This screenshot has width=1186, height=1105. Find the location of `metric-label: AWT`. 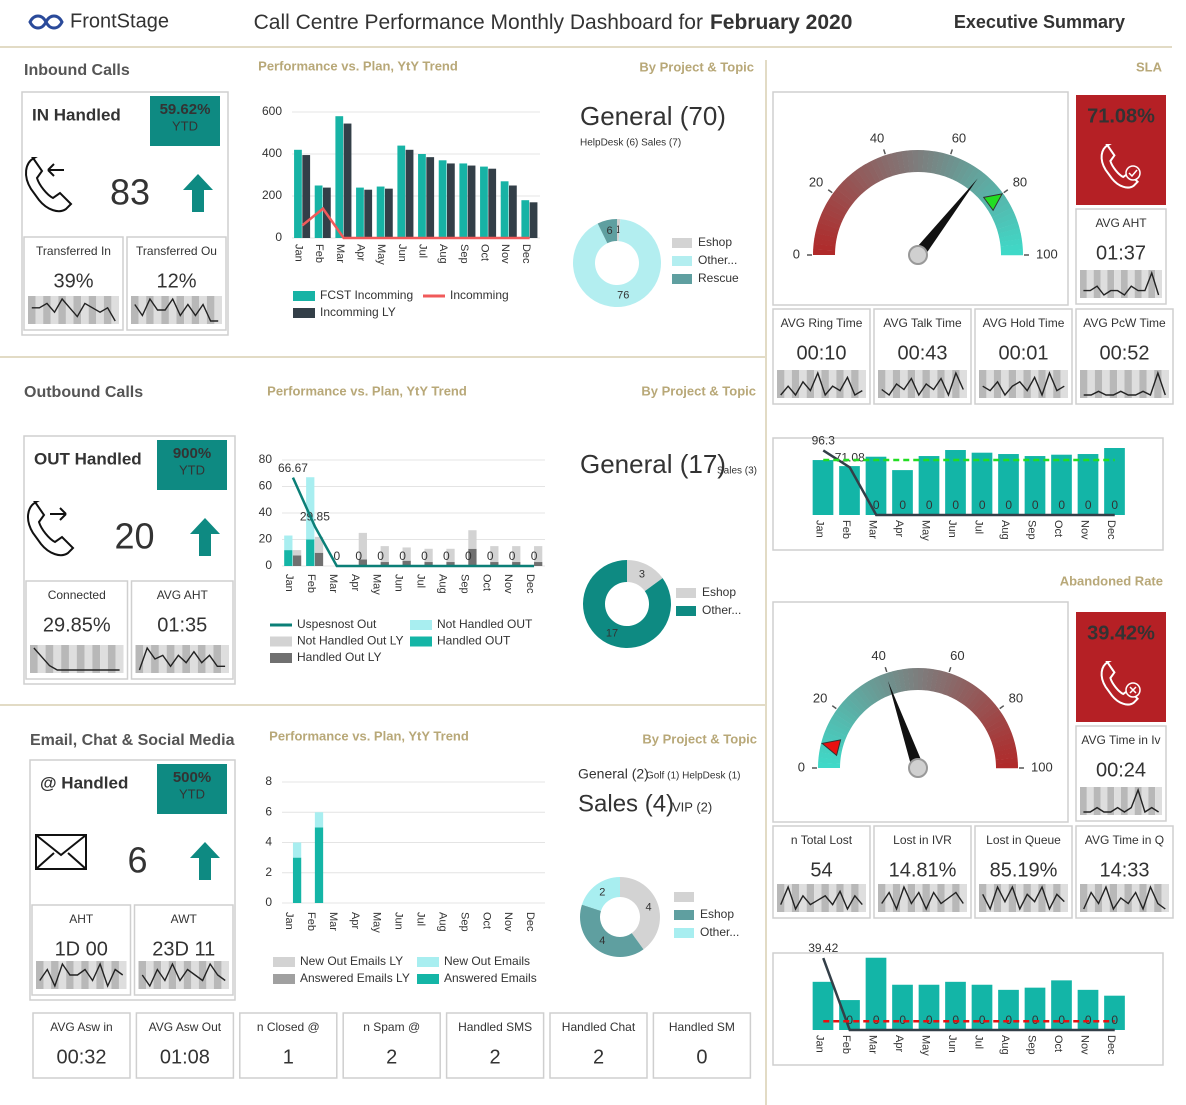

metric-label: AWT is located at coordinates (184, 919).